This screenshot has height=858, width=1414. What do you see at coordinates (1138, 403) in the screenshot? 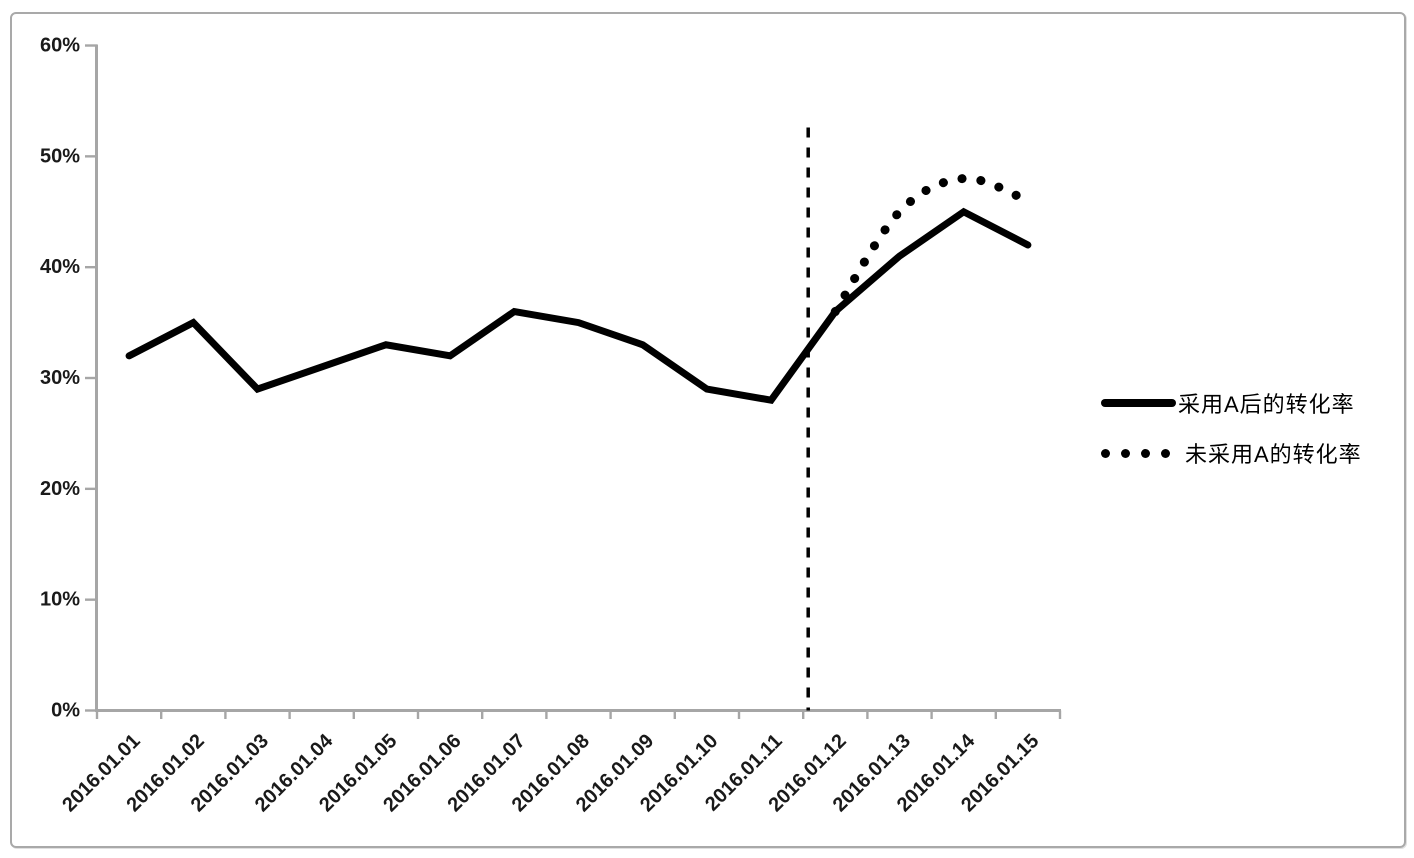
I see `solid-line-marker` at bounding box center [1138, 403].